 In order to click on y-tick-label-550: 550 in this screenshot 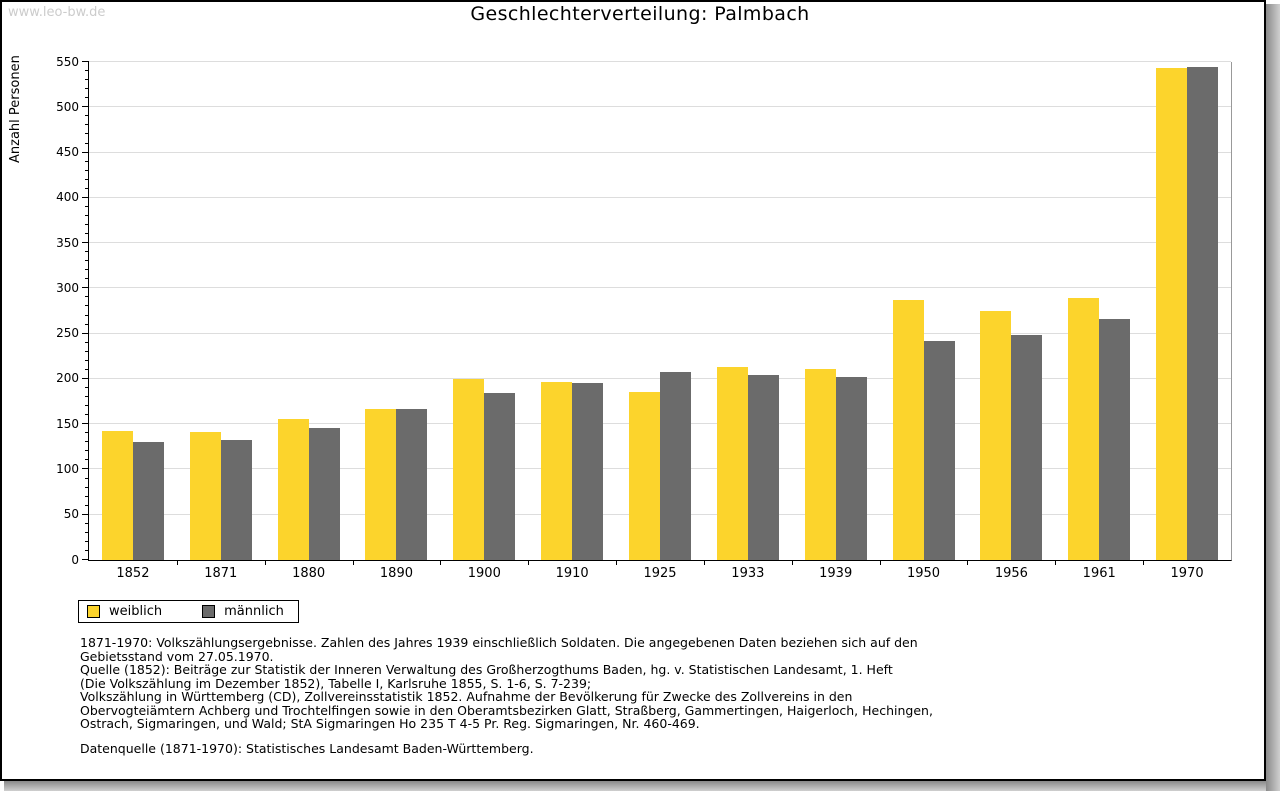, I will do `click(67, 61)`.